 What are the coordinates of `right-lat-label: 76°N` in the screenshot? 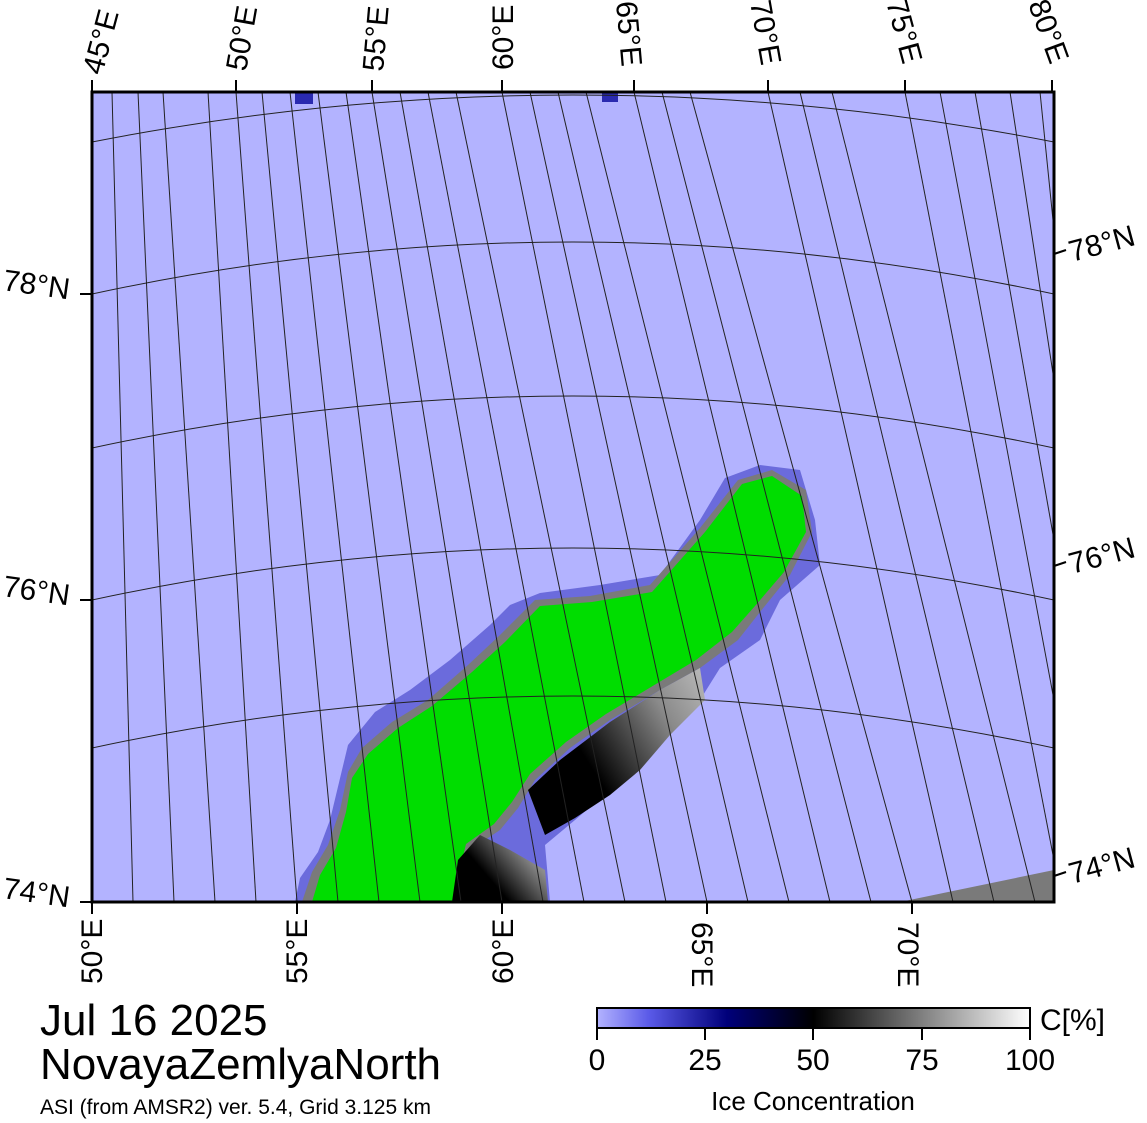 It's located at (1101, 556).